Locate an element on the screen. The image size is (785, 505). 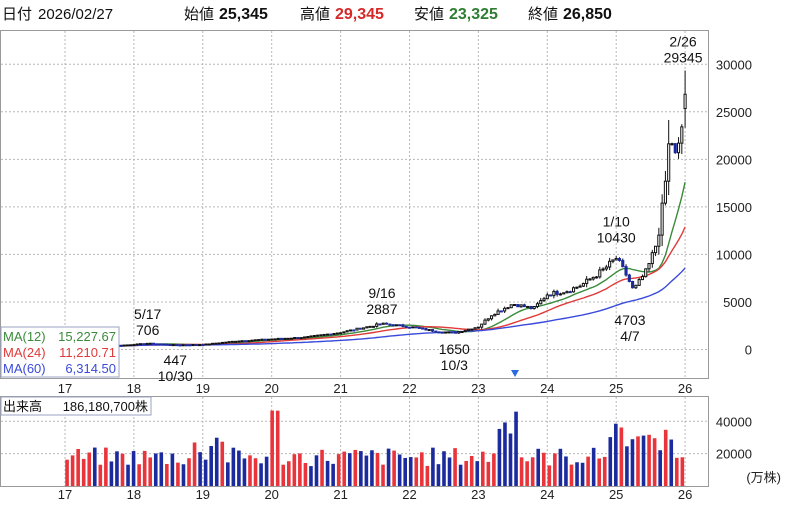
annotation-label: 10430 is located at coordinates (616, 237).